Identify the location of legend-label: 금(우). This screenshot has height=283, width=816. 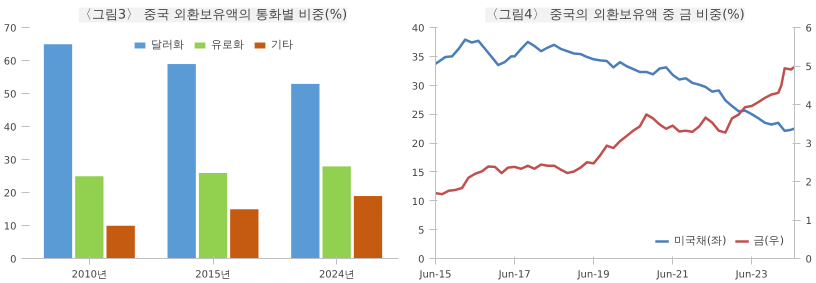
(768, 240).